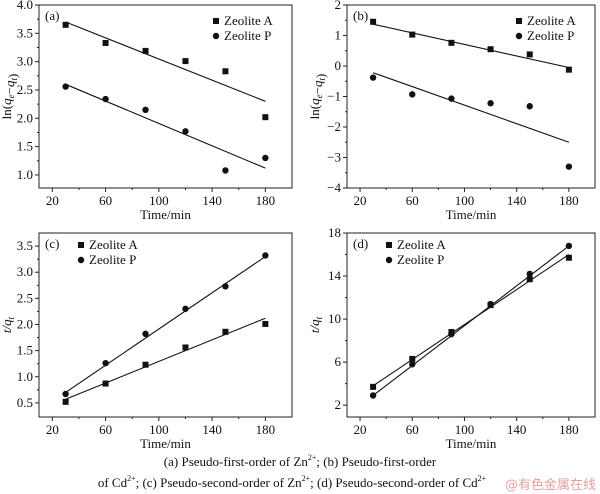  Describe the element at coordinates (131, 478) in the screenshot. I see `caption-superscript: 2+` at that location.